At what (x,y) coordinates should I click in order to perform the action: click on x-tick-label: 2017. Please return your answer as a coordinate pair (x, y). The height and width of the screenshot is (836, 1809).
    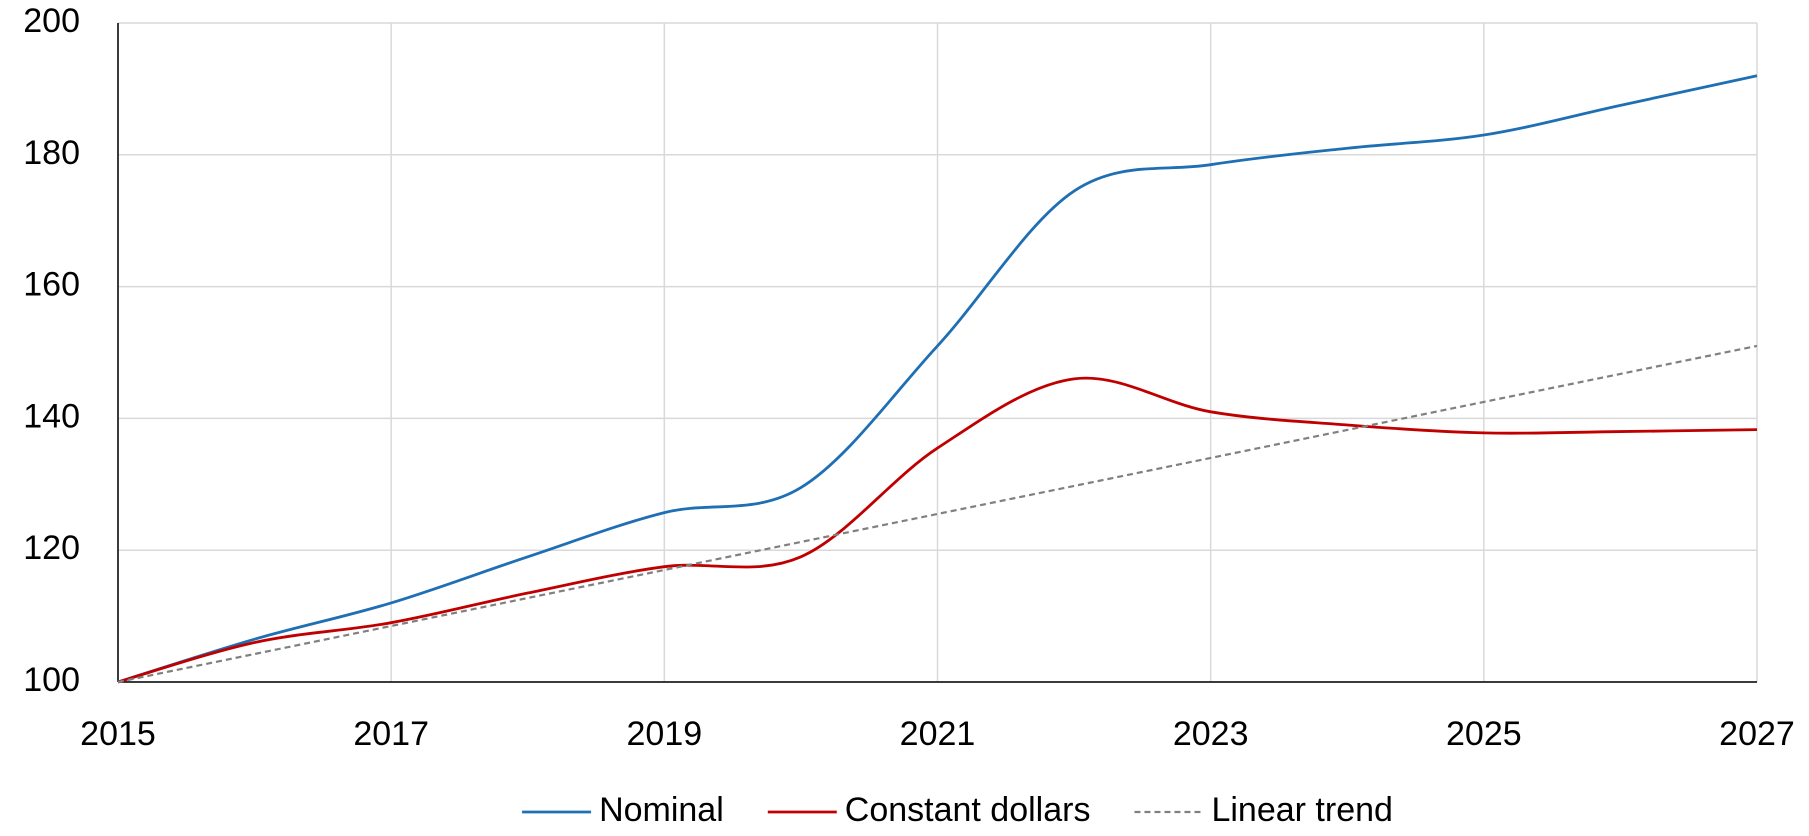
    Looking at the image, I should click on (391, 734).